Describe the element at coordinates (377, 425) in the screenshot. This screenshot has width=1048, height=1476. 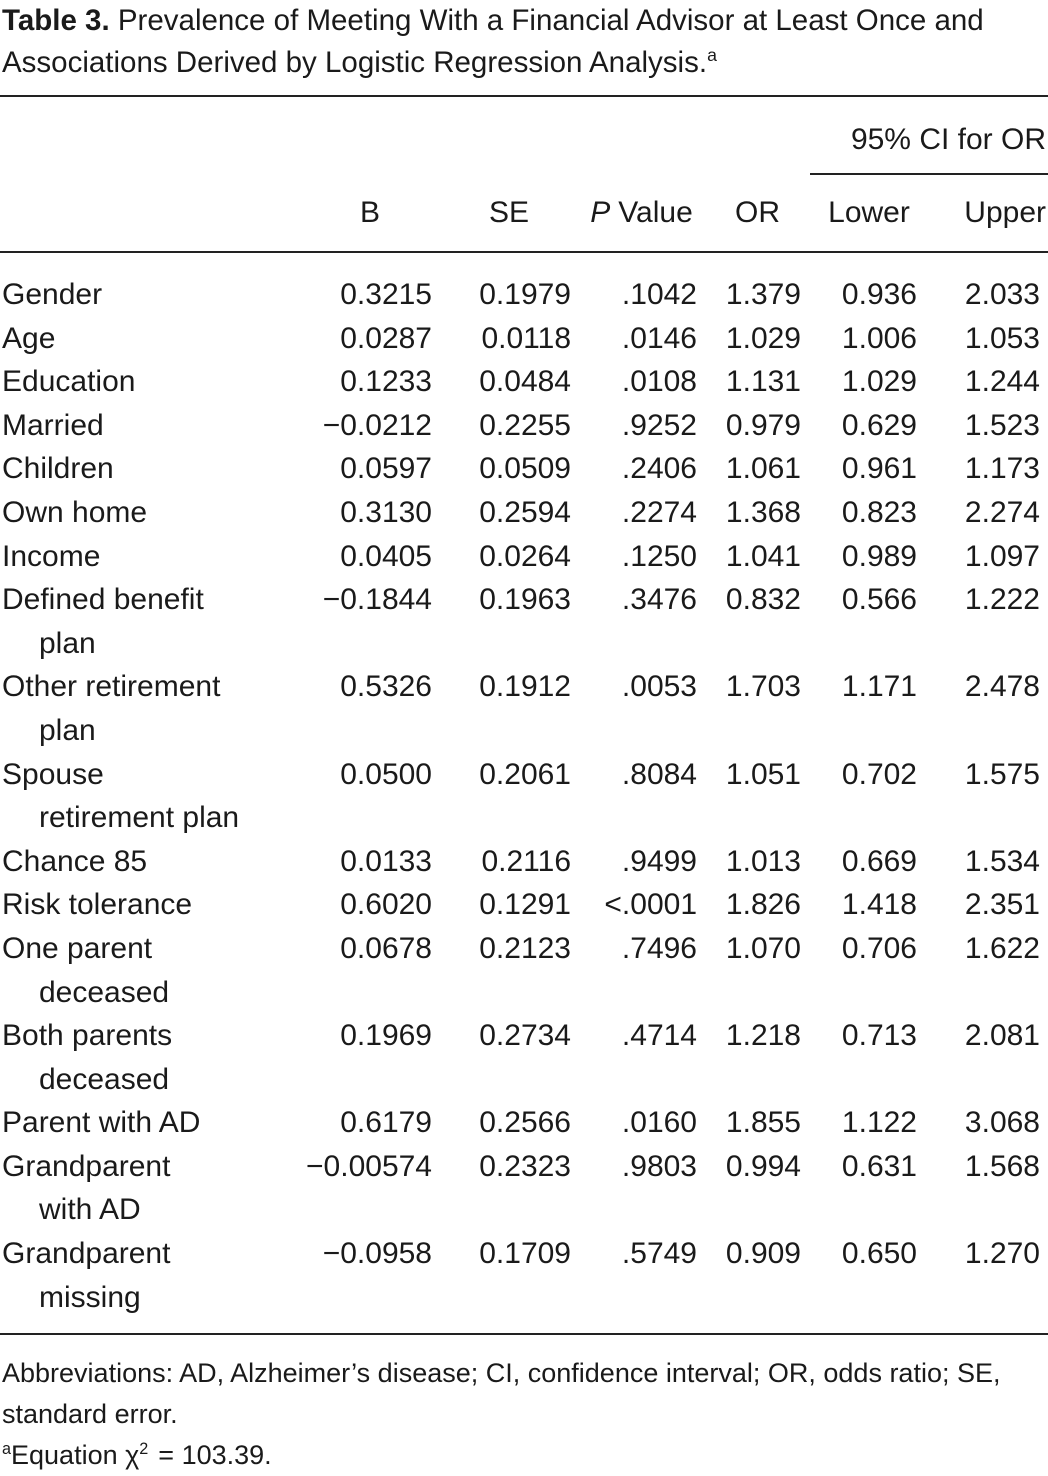
I see `table-cell: −0.0212` at that location.